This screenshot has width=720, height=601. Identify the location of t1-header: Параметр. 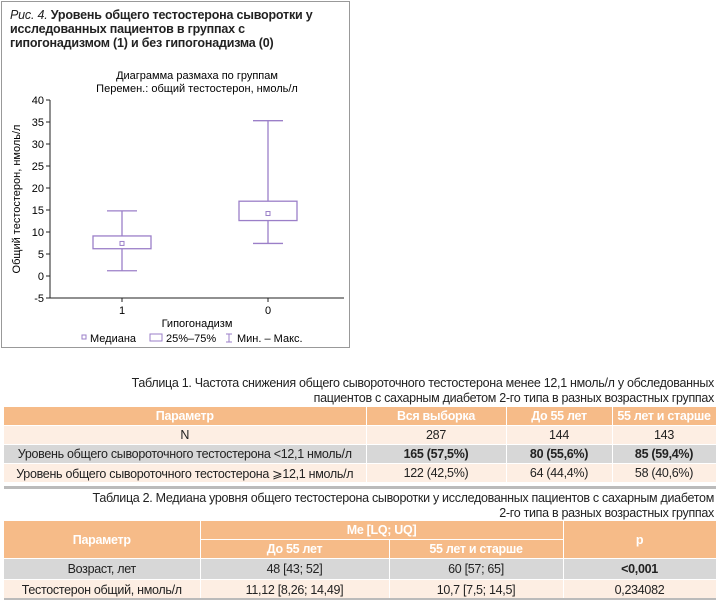
(185, 416).